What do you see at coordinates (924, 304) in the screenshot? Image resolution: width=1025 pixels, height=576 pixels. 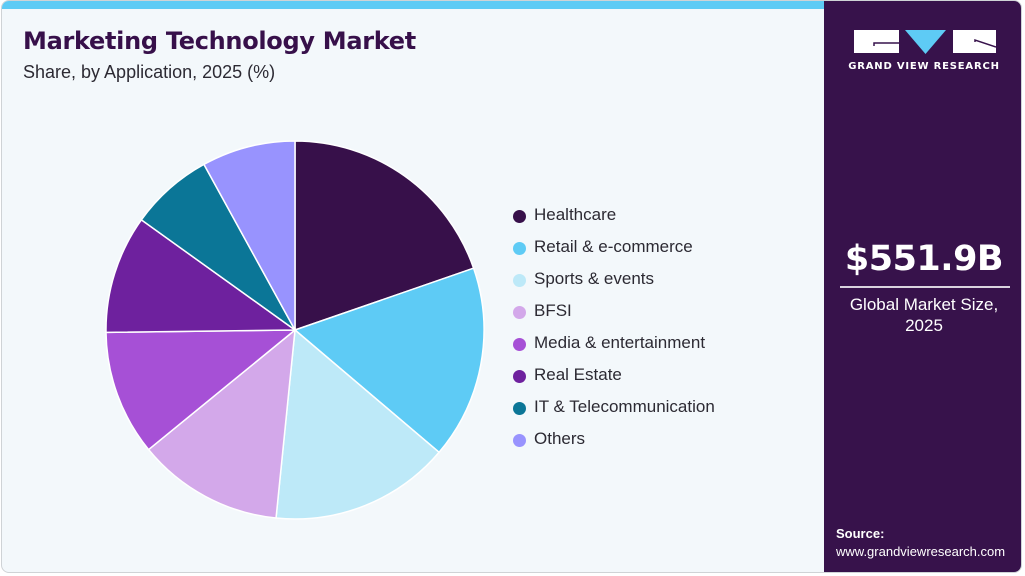 I see `market-size-label-line1: Global Market Size,` at bounding box center [924, 304].